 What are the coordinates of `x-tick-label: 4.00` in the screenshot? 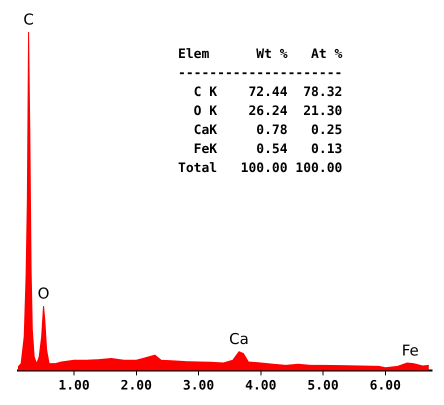 It's located at (261, 386).